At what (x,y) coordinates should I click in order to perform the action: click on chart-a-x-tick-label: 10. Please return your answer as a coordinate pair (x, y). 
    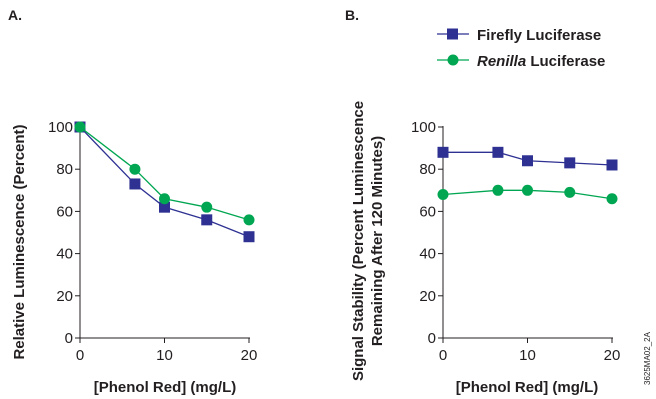
    Looking at the image, I should click on (164, 355).